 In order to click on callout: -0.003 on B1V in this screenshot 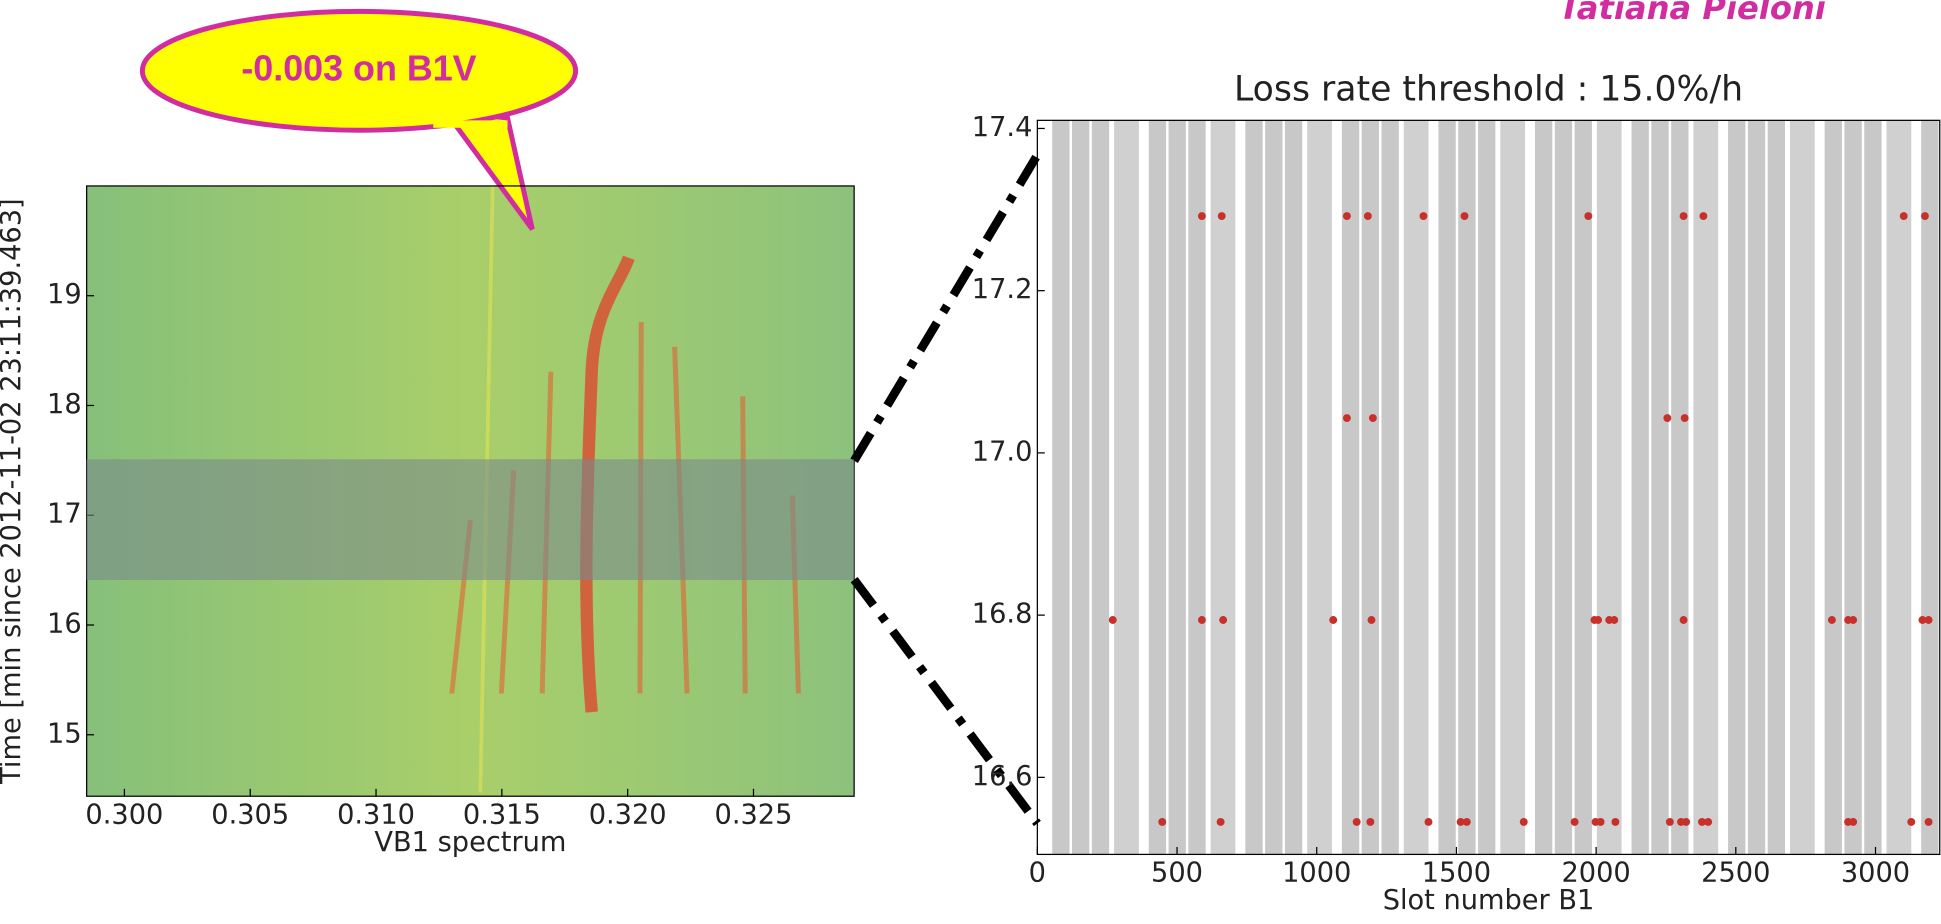, I will do `click(359, 119)`.